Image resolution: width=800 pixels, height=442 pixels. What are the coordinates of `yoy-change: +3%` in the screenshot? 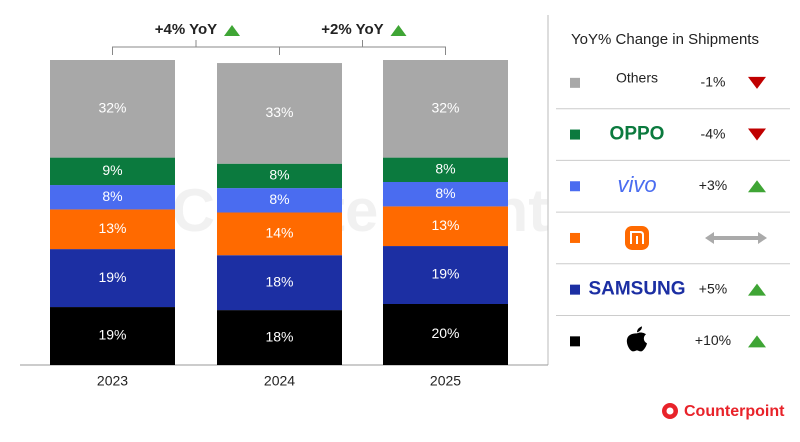 It's located at (713, 185).